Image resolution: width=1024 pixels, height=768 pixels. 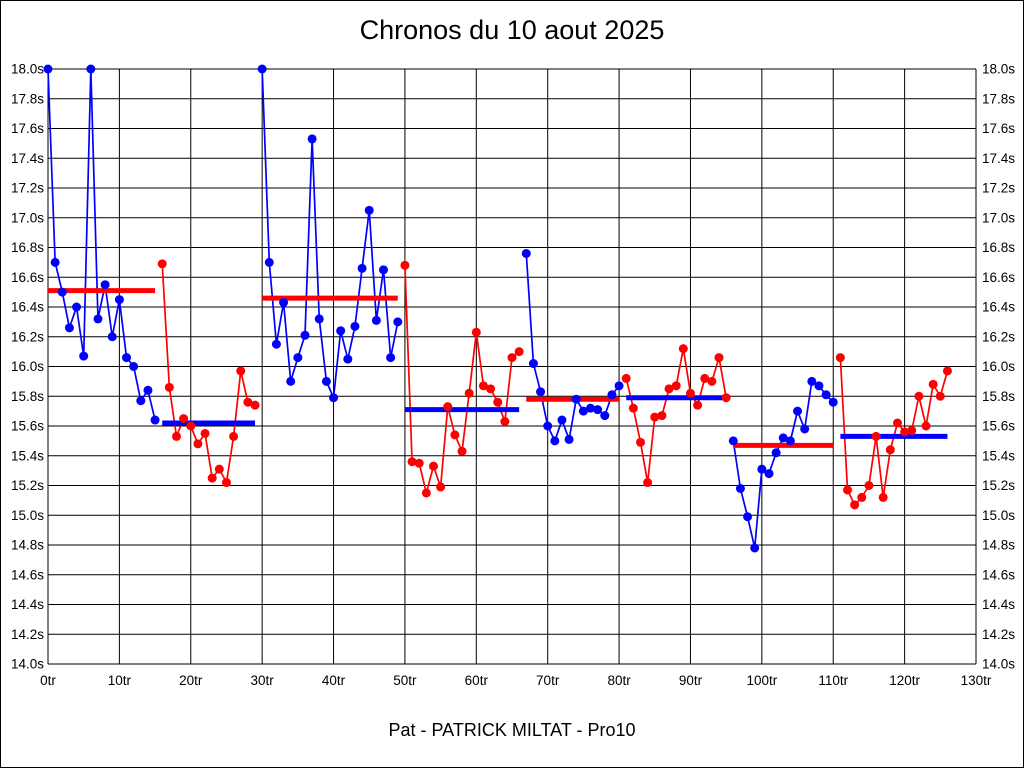 What do you see at coordinates (998, 604) in the screenshot?
I see `y-axis-label-right: 14.4s` at bounding box center [998, 604].